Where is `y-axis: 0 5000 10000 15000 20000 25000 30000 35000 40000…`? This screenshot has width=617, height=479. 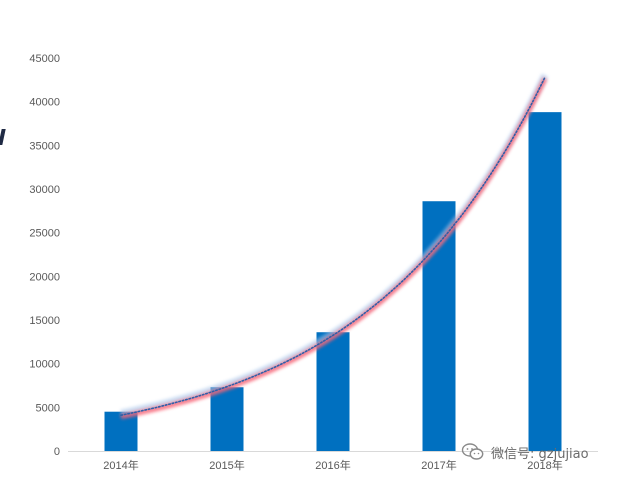
y-axis: 0 5000 10000 15000 20000 25000 30000 35000 40000… is located at coordinates (44, 255).